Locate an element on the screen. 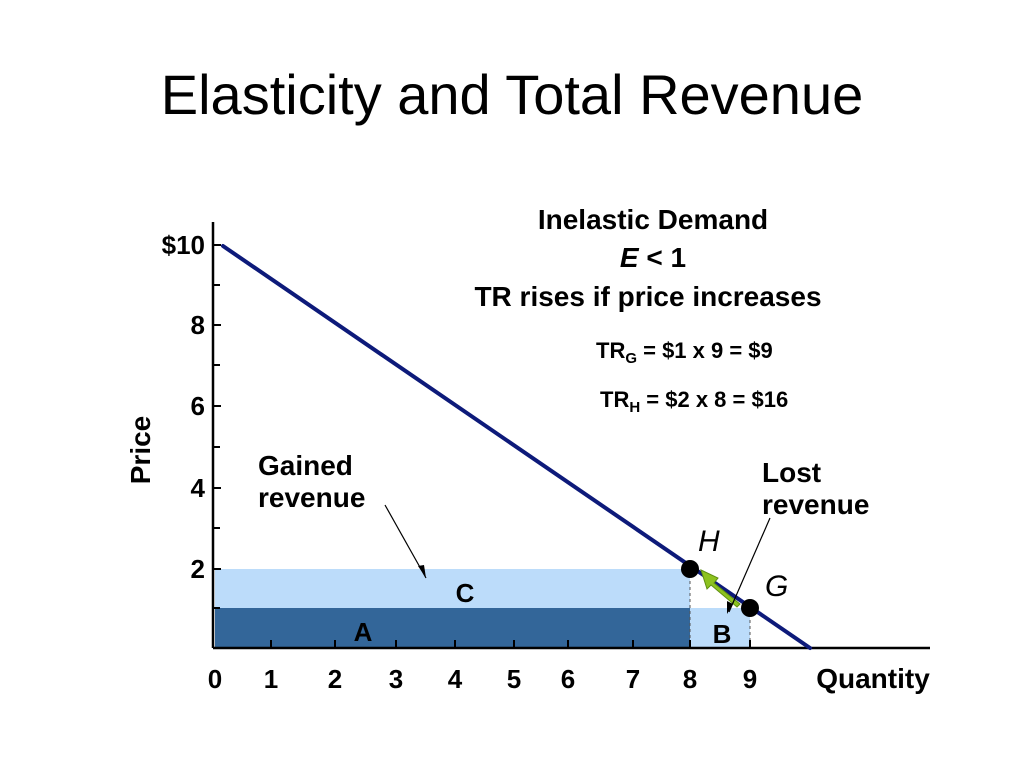  tr-h-prefix: TR is located at coordinates (614, 399).